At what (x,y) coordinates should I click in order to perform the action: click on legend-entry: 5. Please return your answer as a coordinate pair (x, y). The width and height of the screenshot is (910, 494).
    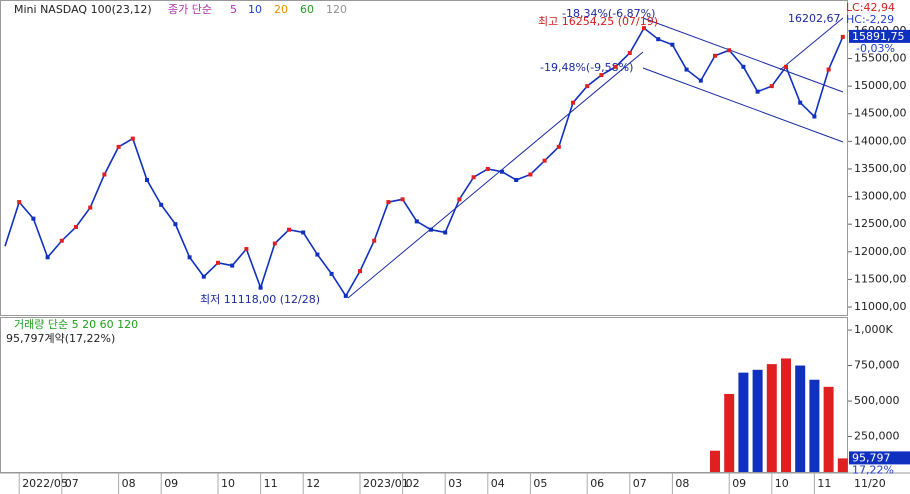
    Looking at the image, I should click on (233, 9).